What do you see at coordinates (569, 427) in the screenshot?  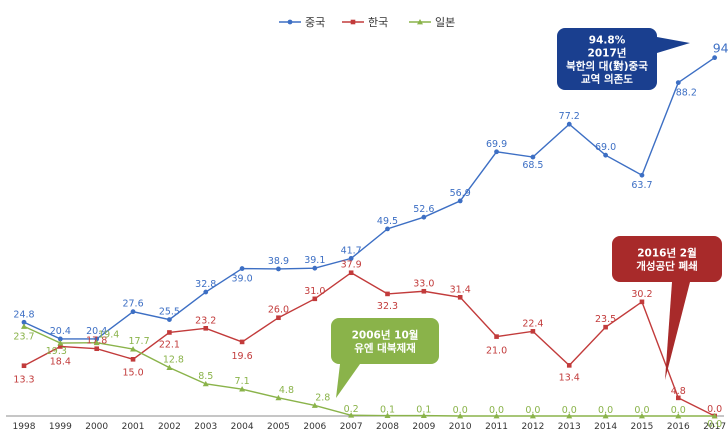 I see `x-tick-label: 2013` at bounding box center [569, 427].